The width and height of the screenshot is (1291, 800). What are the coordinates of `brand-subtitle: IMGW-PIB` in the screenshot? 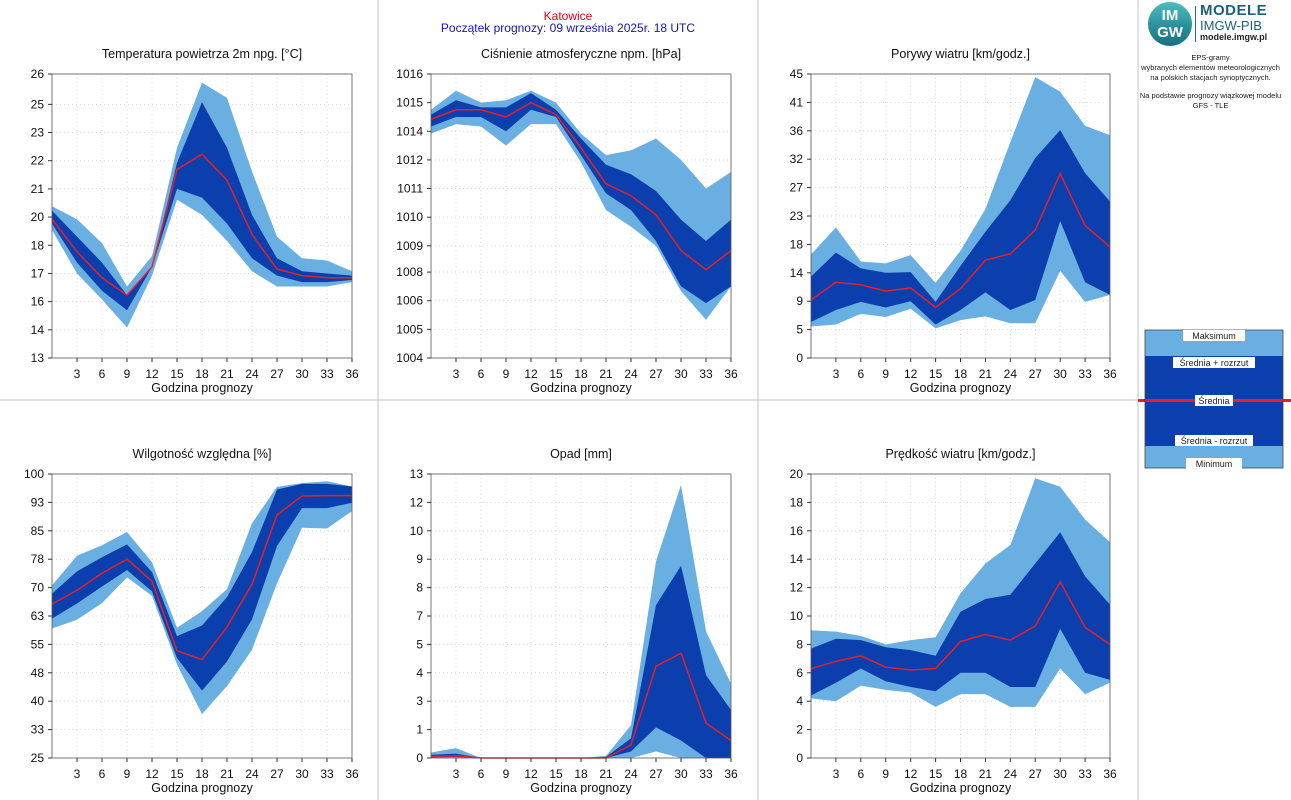 It's located at (1231, 25).